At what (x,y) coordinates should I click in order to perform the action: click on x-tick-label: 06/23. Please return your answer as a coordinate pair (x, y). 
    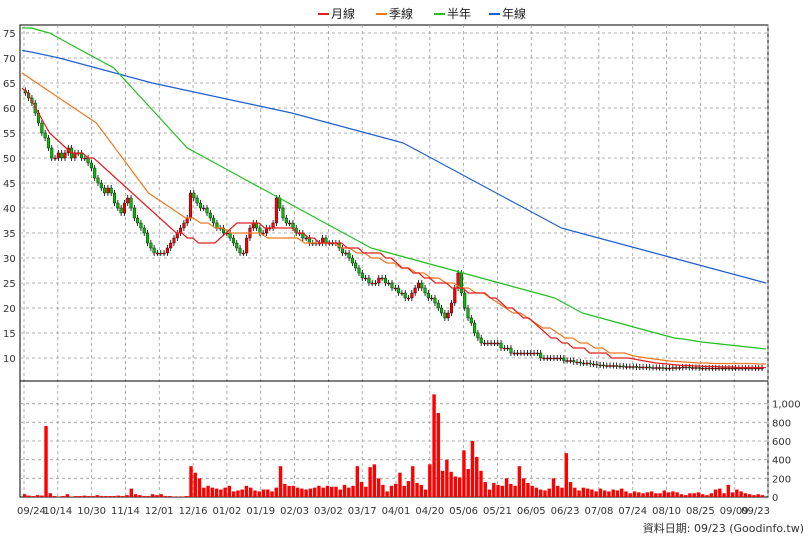
    Looking at the image, I should click on (565, 511).